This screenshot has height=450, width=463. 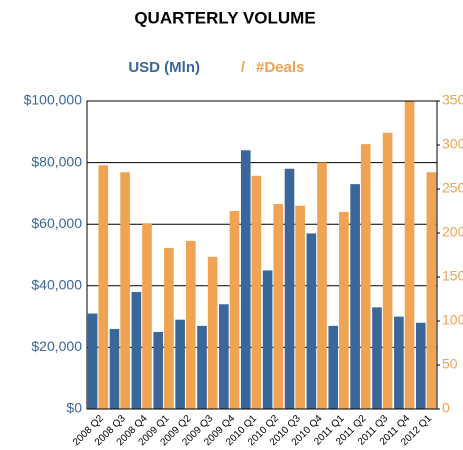 I want to click on y2-tick-label: 100, so click(x=452, y=320).